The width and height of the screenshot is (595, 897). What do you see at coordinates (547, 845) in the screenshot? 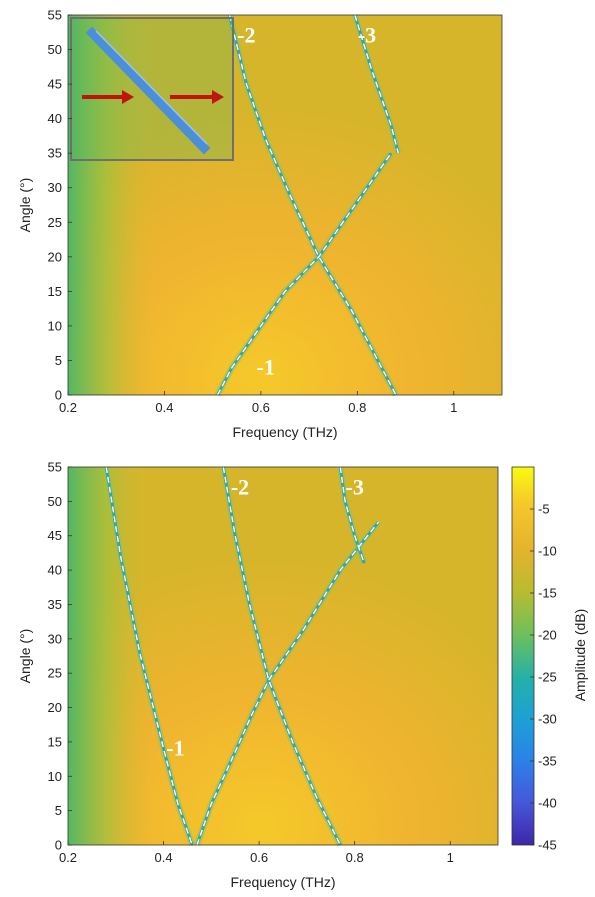
I see `colorbar-tick-label: -45` at bounding box center [547, 845].